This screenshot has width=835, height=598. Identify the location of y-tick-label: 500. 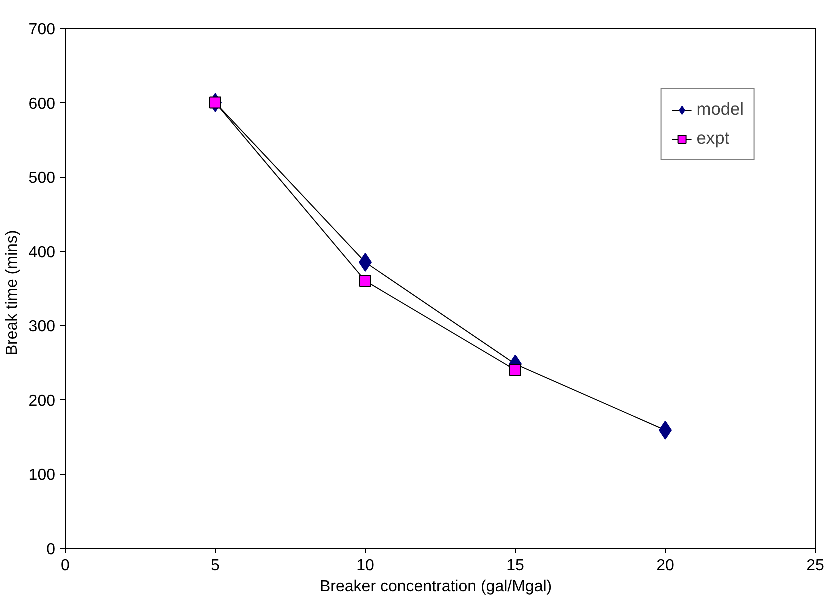
(42, 179).